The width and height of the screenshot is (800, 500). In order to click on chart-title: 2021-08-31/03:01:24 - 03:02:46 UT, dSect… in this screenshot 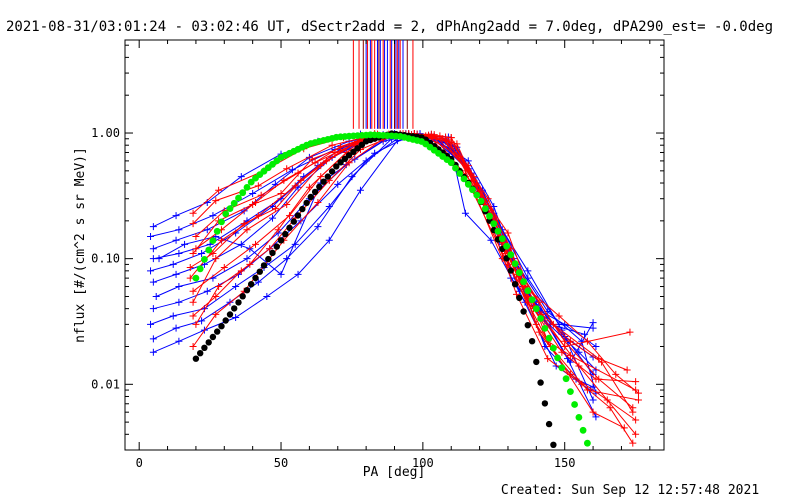, I will do `click(389, 27)`.